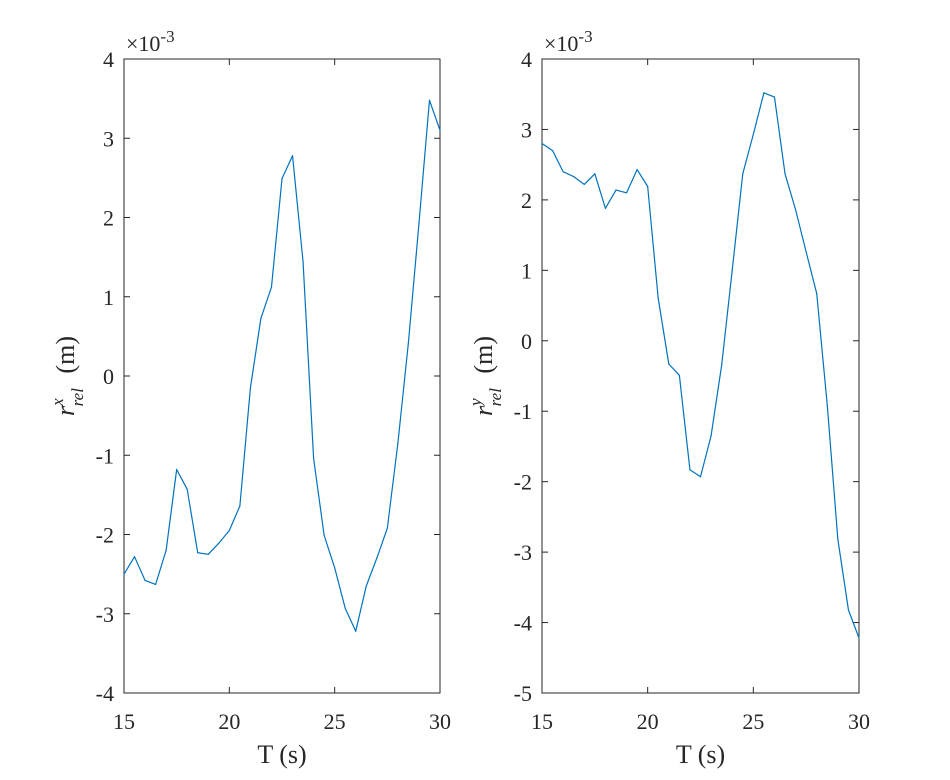 This screenshot has width=950, height=780. Describe the element at coordinates (526, 270) in the screenshot. I see `chart-1-ytick-label-6: 1` at that location.